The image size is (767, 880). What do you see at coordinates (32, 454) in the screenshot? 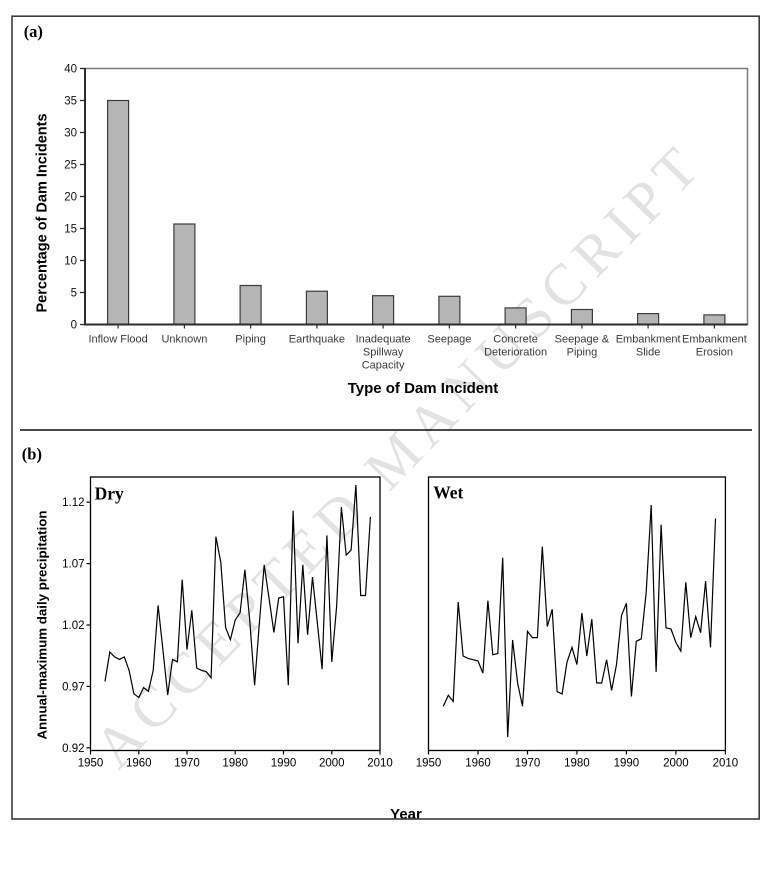
I see `svg-text: (b)` at bounding box center [32, 454].